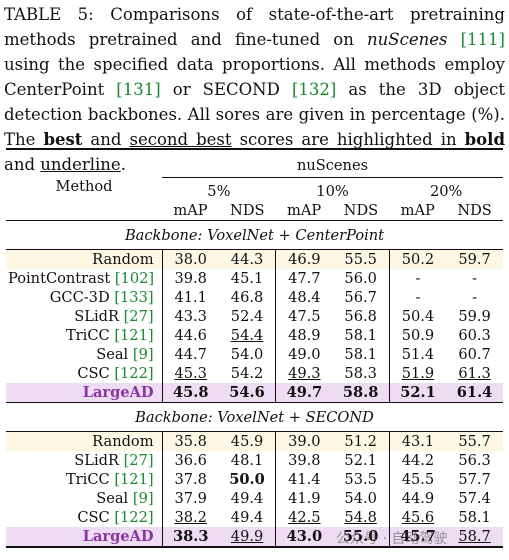 The height and width of the screenshot is (560, 509). I want to click on score-value: 38.0, so click(190, 259).